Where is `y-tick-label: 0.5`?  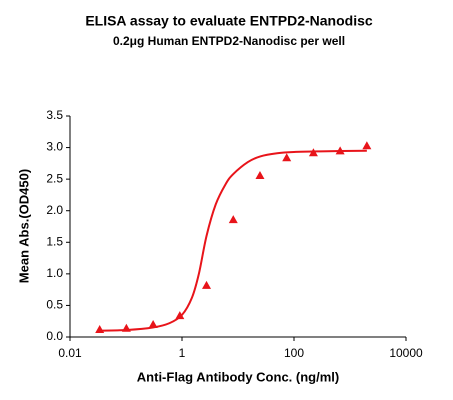 y-tick-label: 0.5 is located at coordinates (54, 305).